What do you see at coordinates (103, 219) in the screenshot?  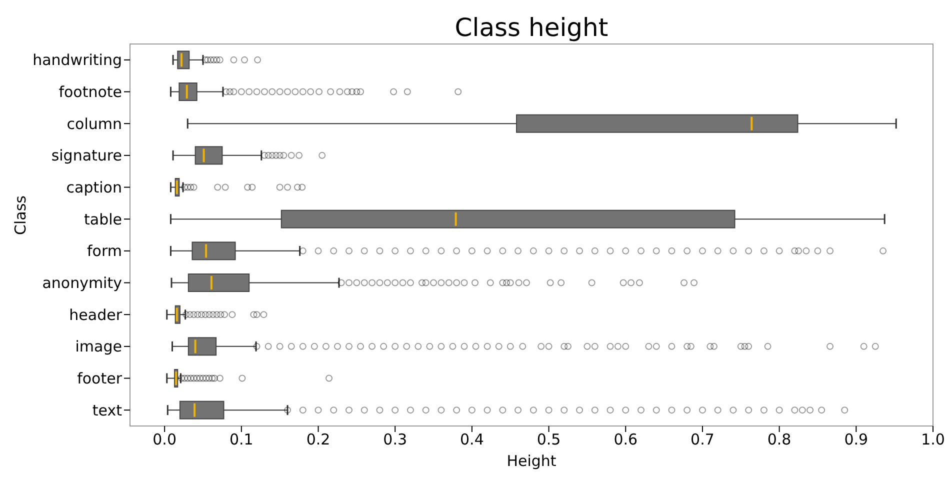 I see `y-tick-label: table` at bounding box center [103, 219].